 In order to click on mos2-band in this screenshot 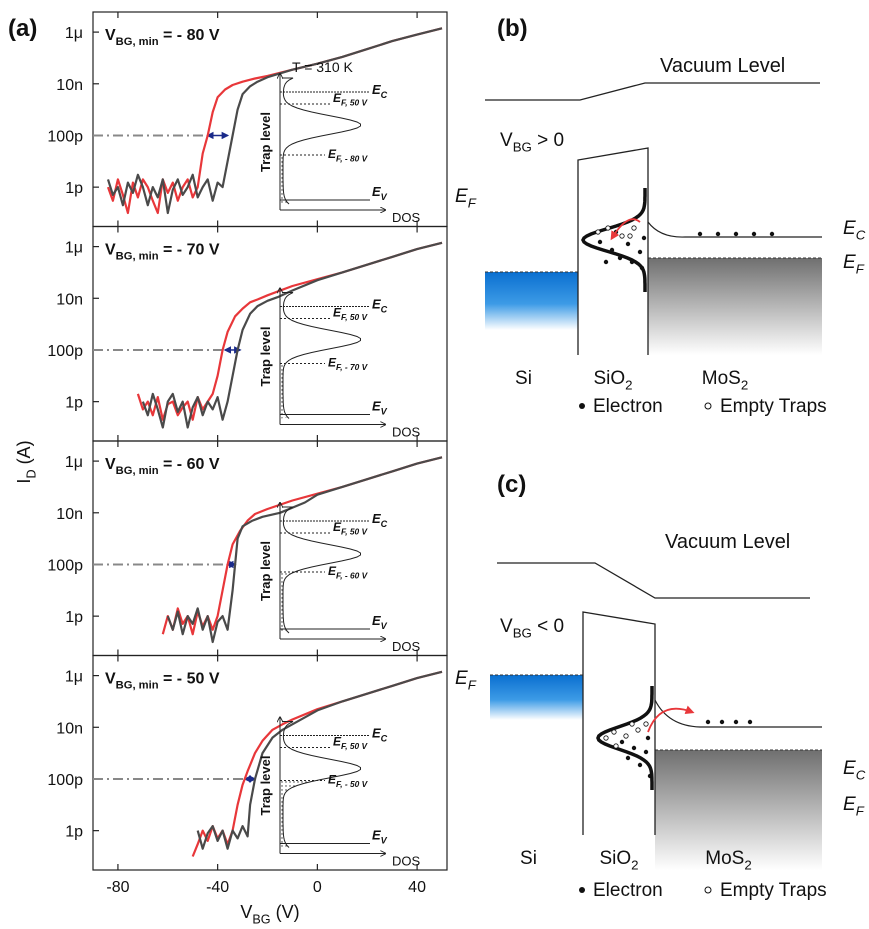, I will do `click(735, 306)`.